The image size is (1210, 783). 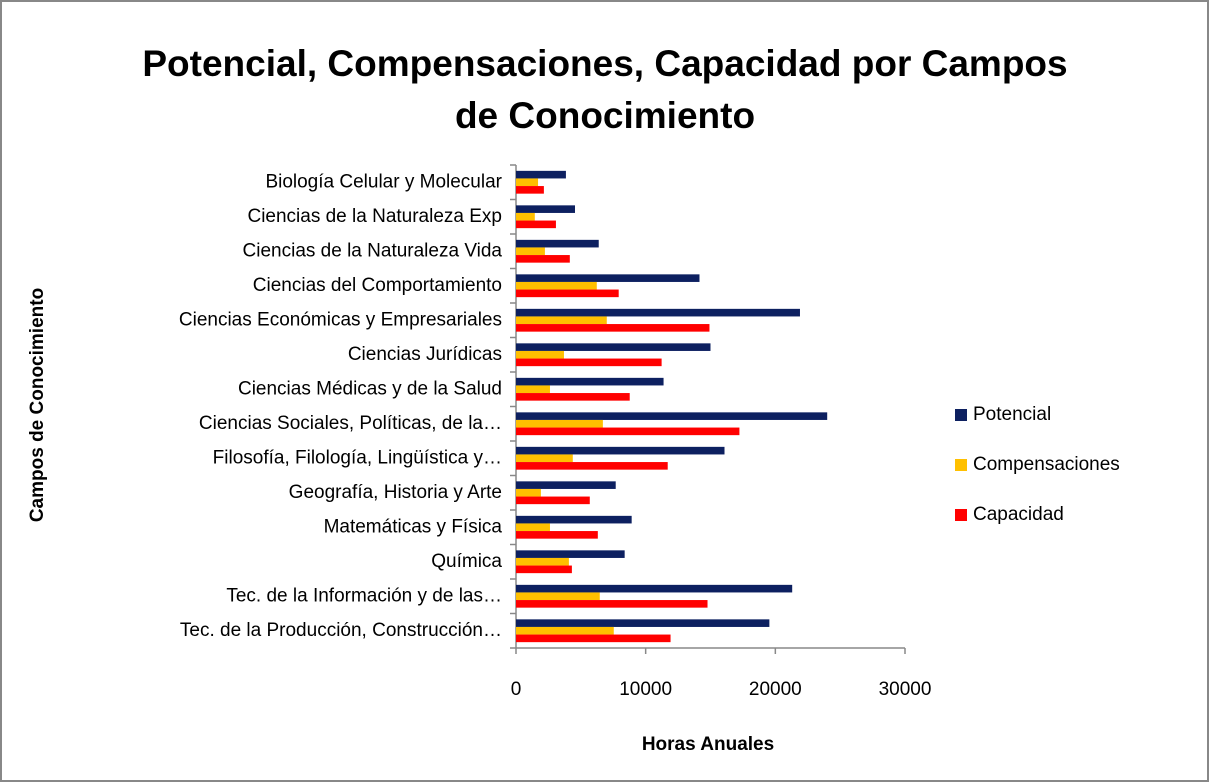 What do you see at coordinates (383, 181) in the screenshot?
I see `y-tick-label: Biología Celular y Molecular` at bounding box center [383, 181].